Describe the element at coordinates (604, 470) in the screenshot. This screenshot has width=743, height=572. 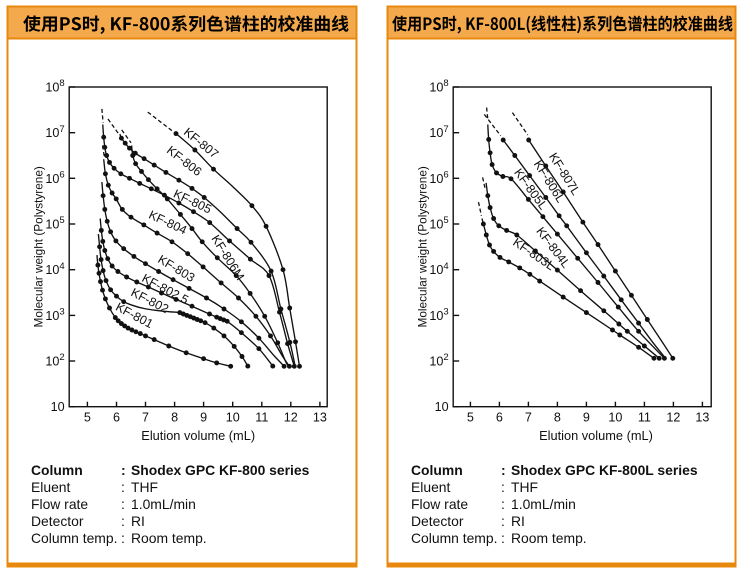
I see `svg-text: Shodex GPC KF-800L series` at that location.